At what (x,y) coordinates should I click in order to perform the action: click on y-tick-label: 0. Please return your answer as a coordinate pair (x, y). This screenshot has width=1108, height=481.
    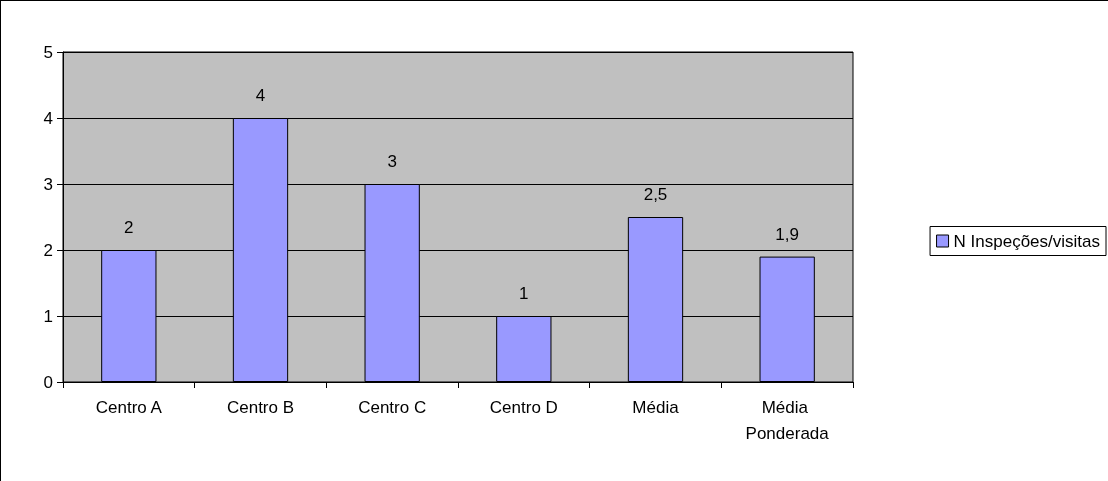
    Looking at the image, I should click on (48, 382).